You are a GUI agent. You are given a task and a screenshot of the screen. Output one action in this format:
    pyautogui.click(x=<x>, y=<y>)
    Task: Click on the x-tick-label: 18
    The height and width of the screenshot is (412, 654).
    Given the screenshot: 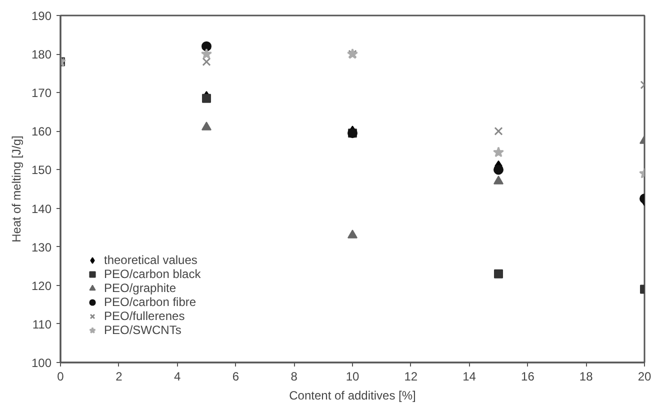 What is the action you would take?
    pyautogui.click(x=586, y=377)
    